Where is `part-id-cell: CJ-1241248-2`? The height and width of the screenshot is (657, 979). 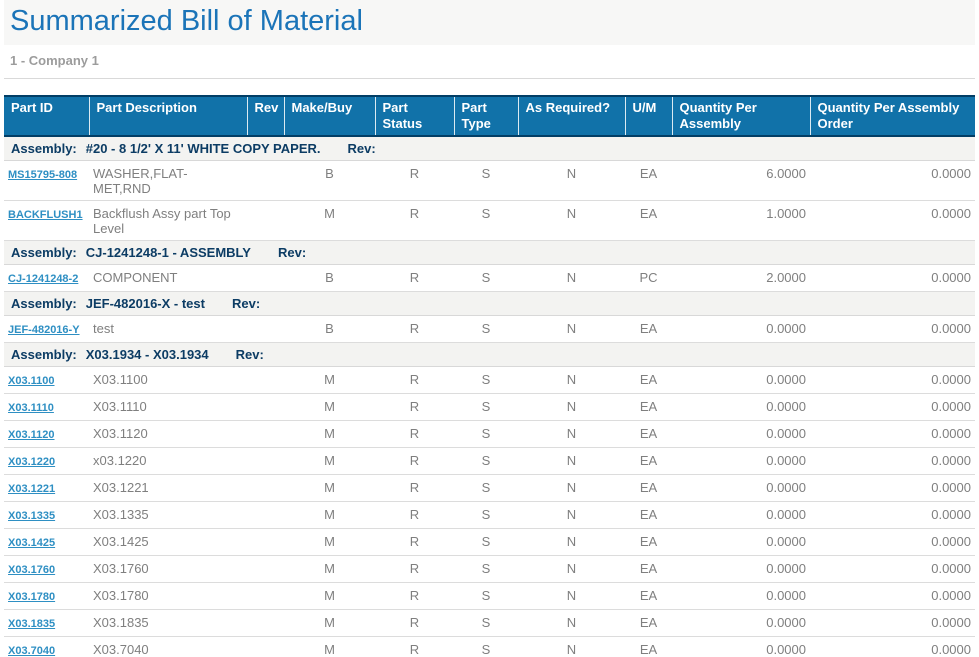 part-id-cell: CJ-1241248-2 is located at coordinates (46, 278).